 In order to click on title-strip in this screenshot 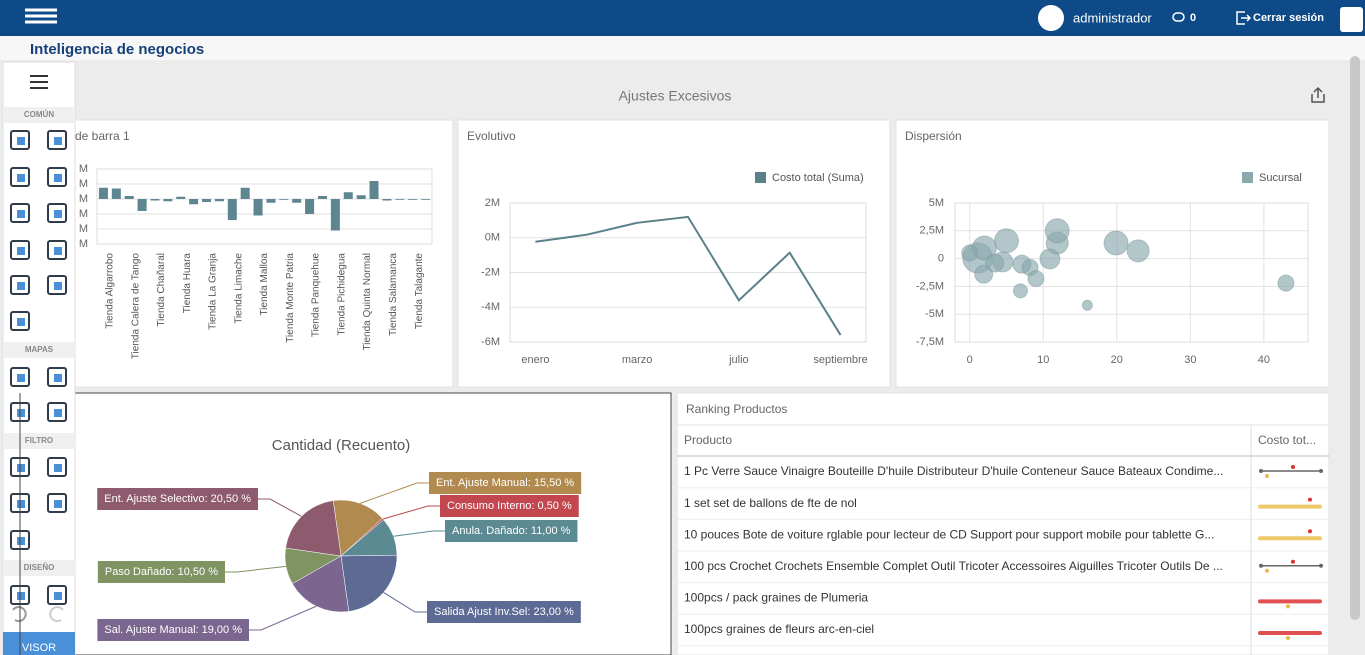, I will do `click(682, 48)`.